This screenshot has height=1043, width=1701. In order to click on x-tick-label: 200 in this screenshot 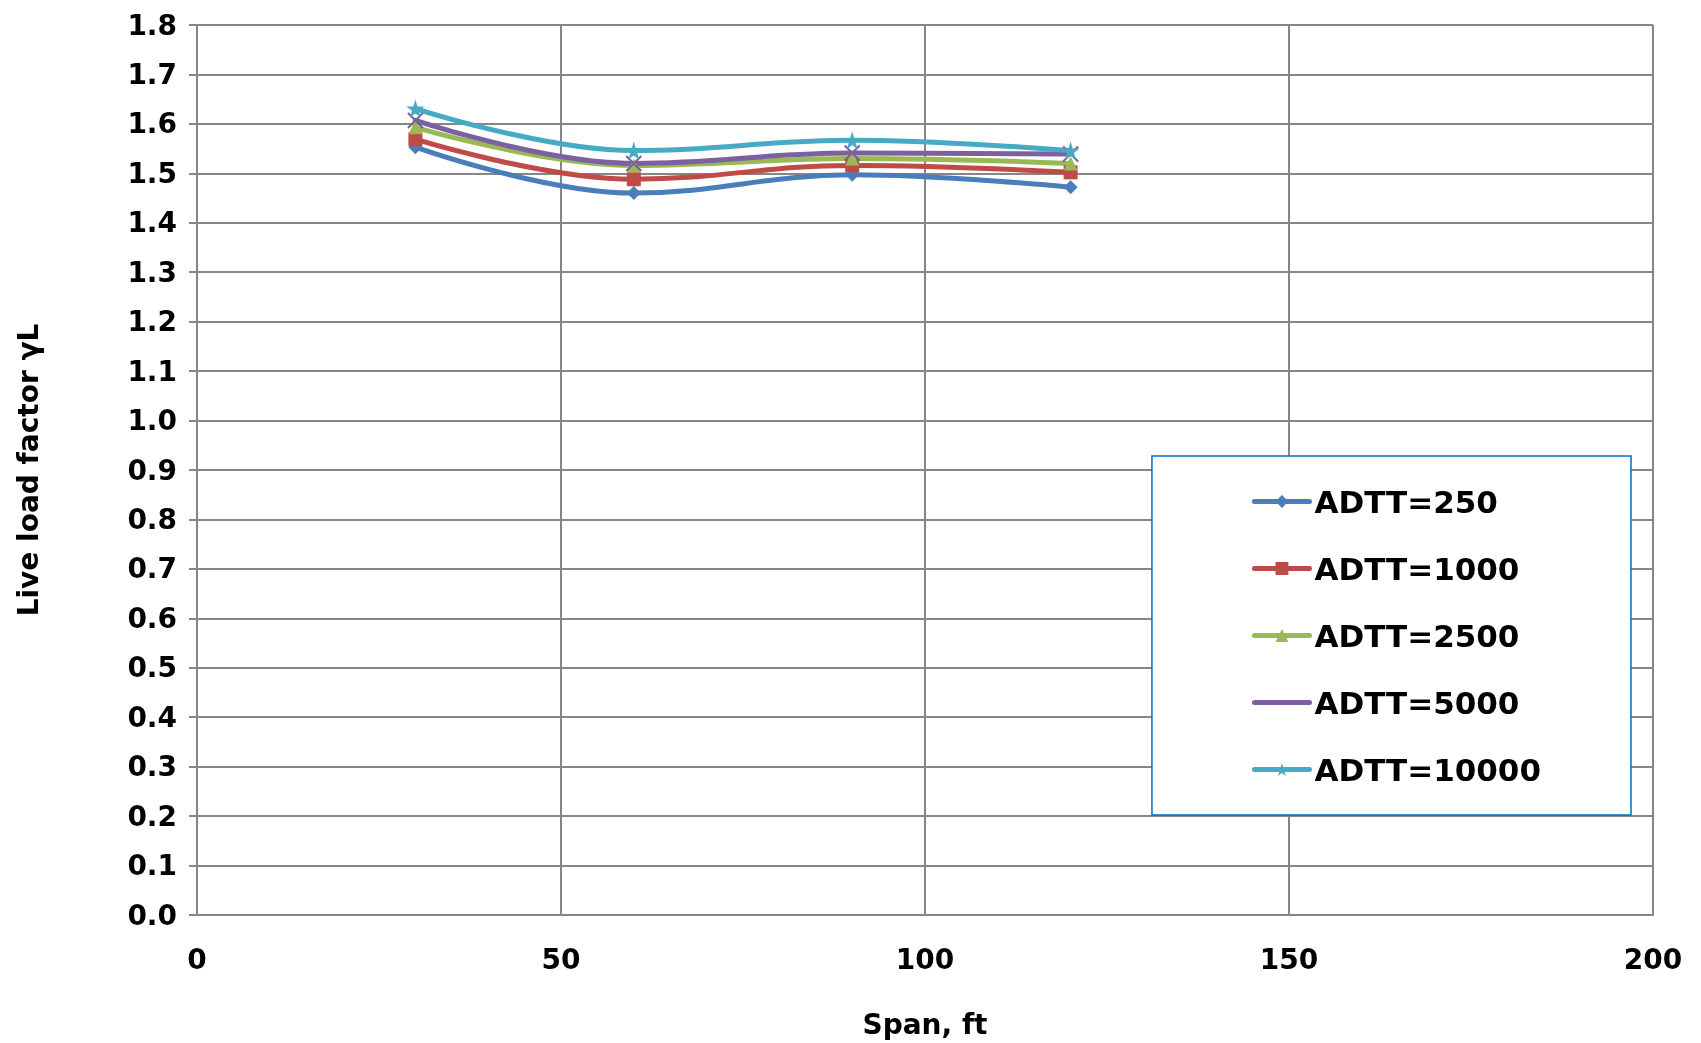, I will do `click(1653, 959)`.